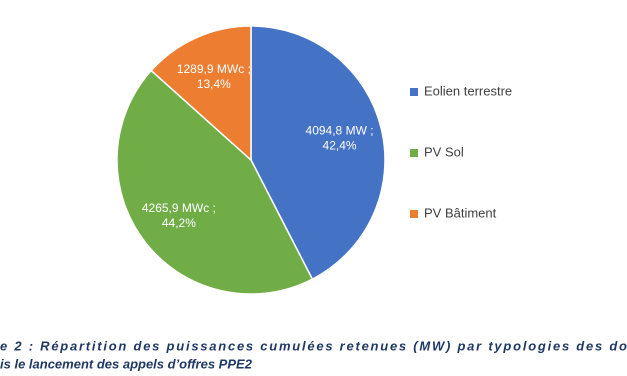 Image resolution: width=627 pixels, height=376 pixels. I want to click on caption: is le lancement des appels d’offres PPE2, so click(126, 363).